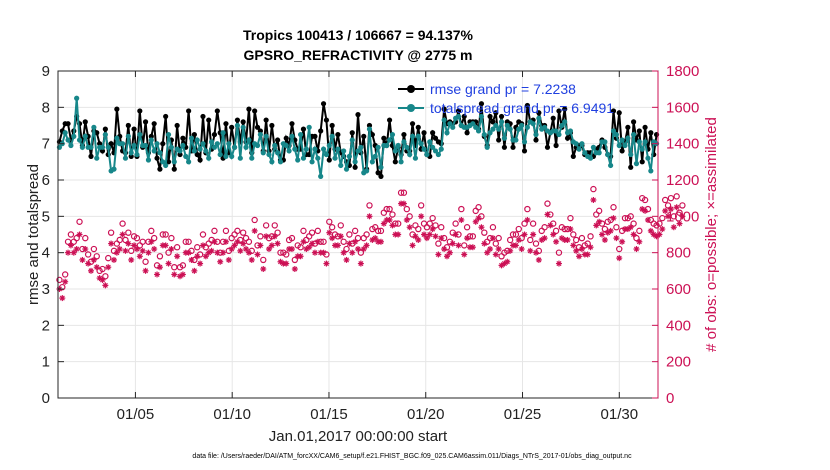 Image resolution: width=830 pixels, height=470 pixels. What do you see at coordinates (522, 108) in the screenshot?
I see `legend-spread-label: totalspread grand pr = 6.9491` at bounding box center [522, 108].